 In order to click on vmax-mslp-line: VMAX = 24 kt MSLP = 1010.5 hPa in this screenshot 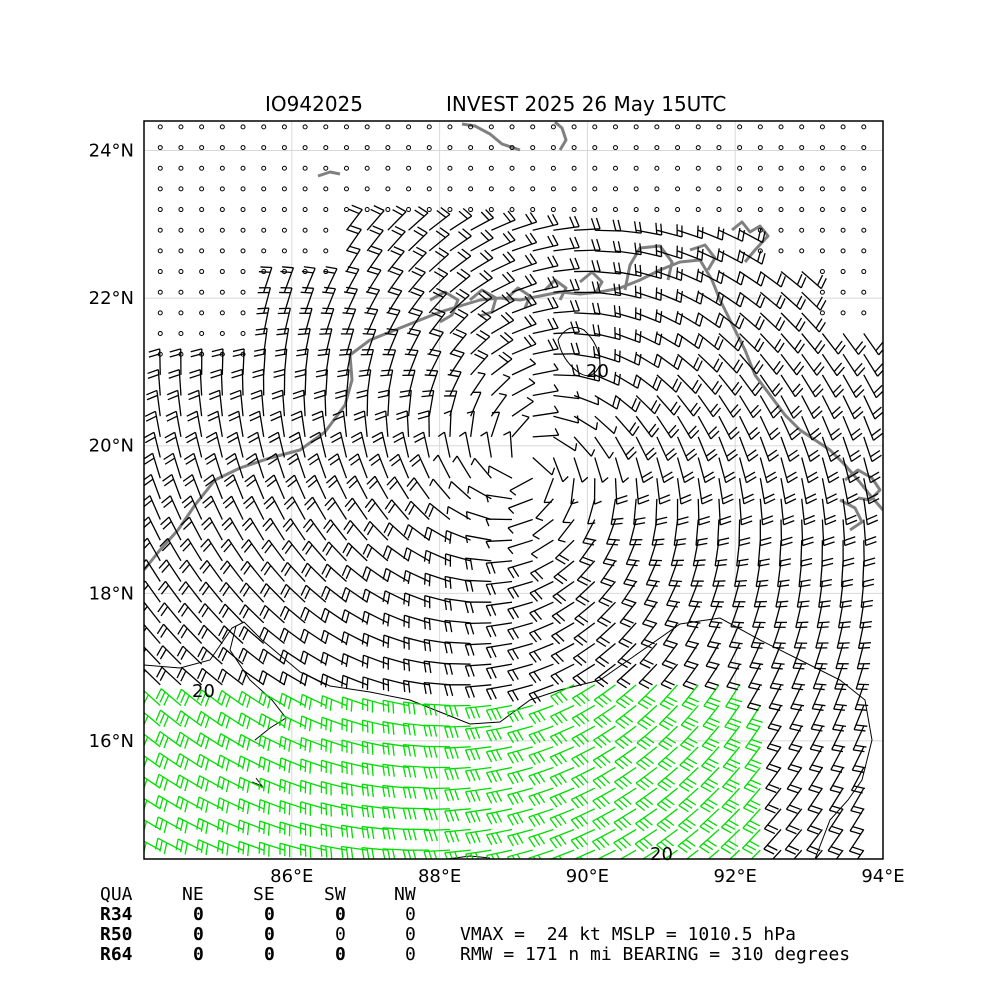, I will do `click(628, 934)`.